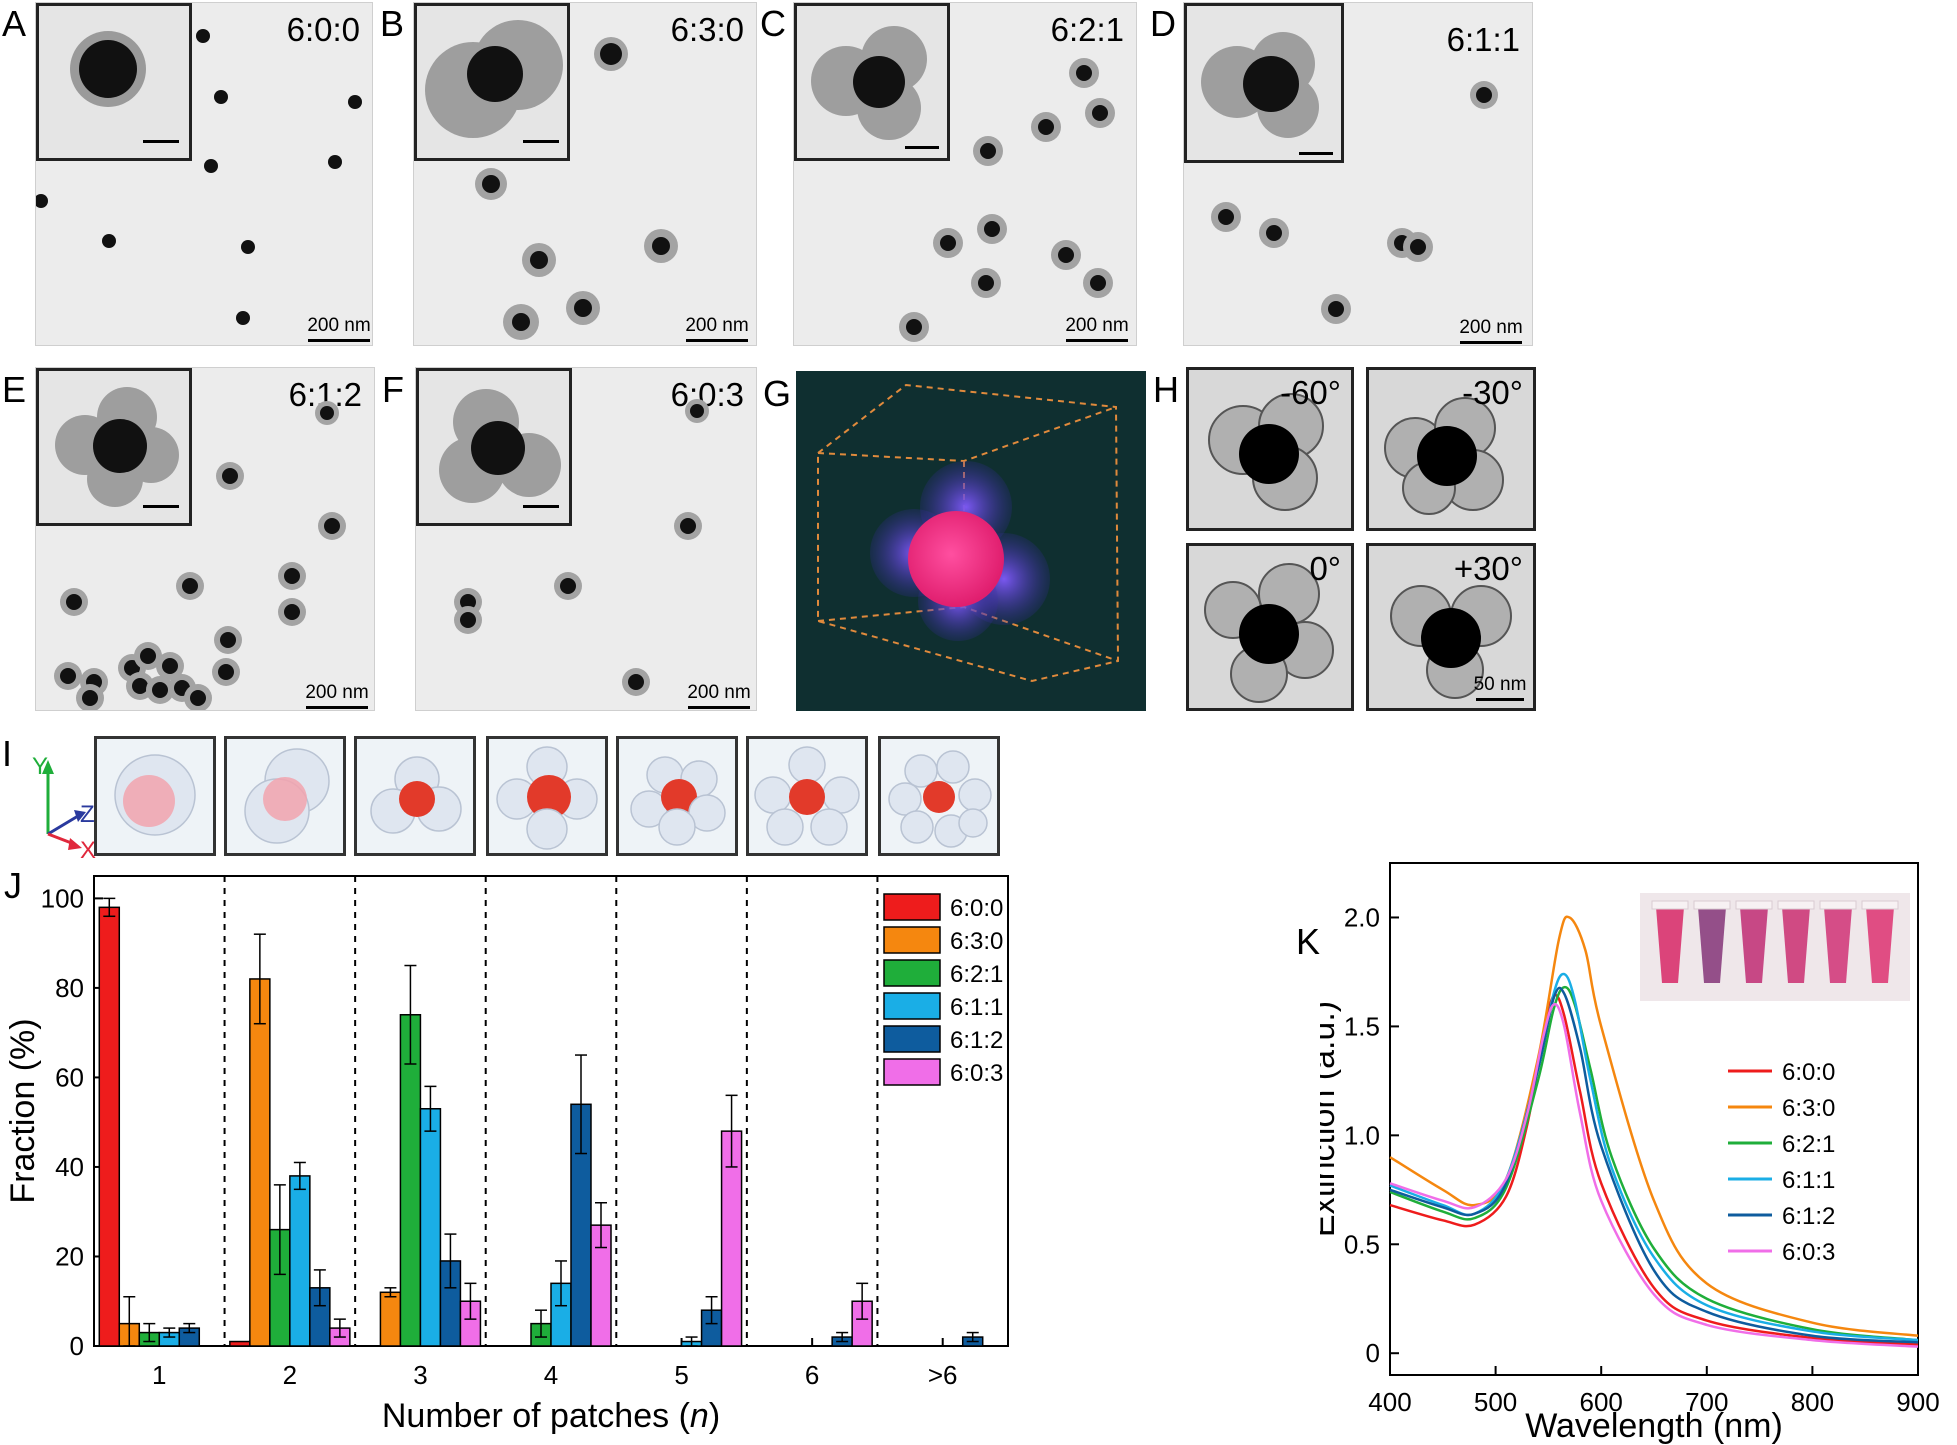 The height and width of the screenshot is (1445, 1957). What do you see at coordinates (420, 1375) in the screenshot?
I see `x-tick-label: 3` at bounding box center [420, 1375].